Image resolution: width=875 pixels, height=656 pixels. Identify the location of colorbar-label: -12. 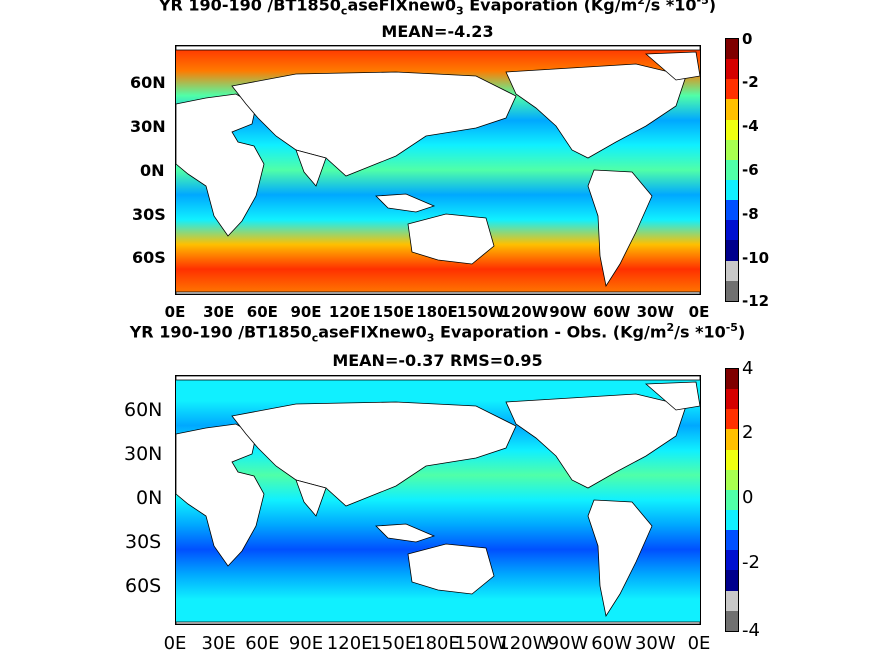
(756, 301).